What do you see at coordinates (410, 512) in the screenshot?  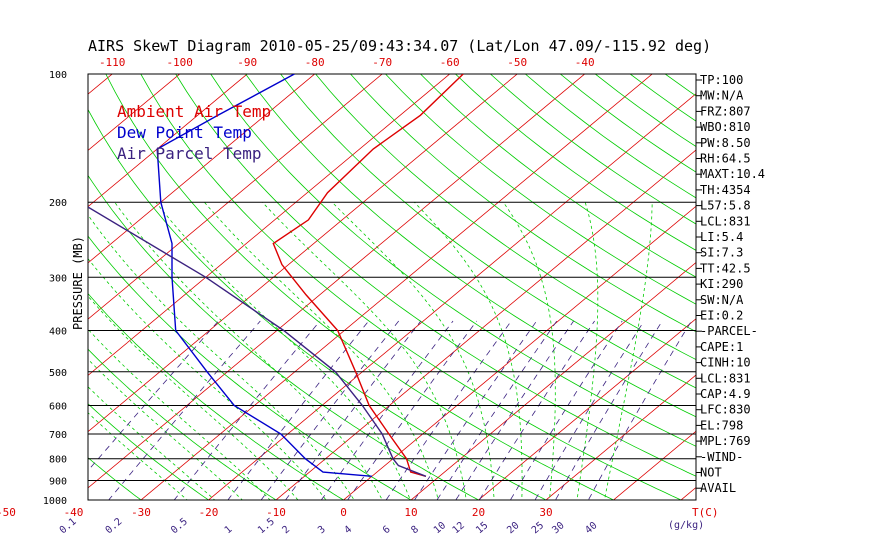 I see `bottom-temp-tick-label: 10` at bounding box center [410, 512].